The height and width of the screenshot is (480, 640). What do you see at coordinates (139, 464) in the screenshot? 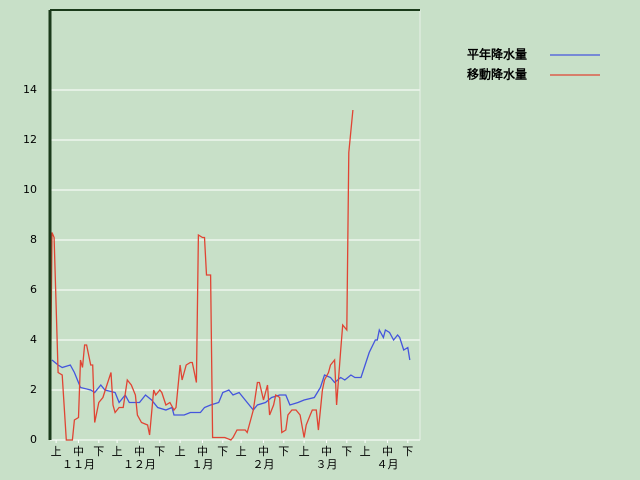
I see `month-label: １２月` at bounding box center [139, 464].